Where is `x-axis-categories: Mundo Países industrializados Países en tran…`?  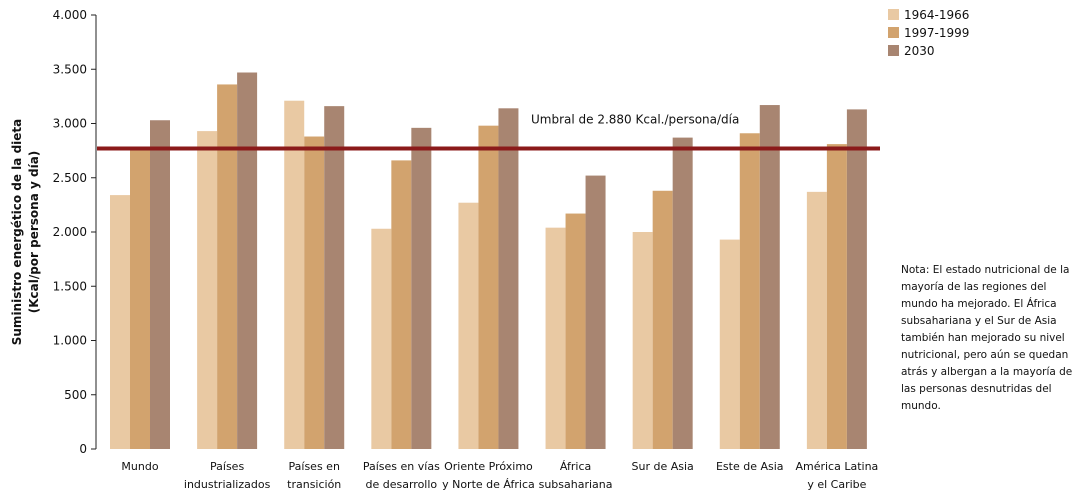 x-axis-categories: Mundo Países industrializados Países en tran… is located at coordinates (499, 475).